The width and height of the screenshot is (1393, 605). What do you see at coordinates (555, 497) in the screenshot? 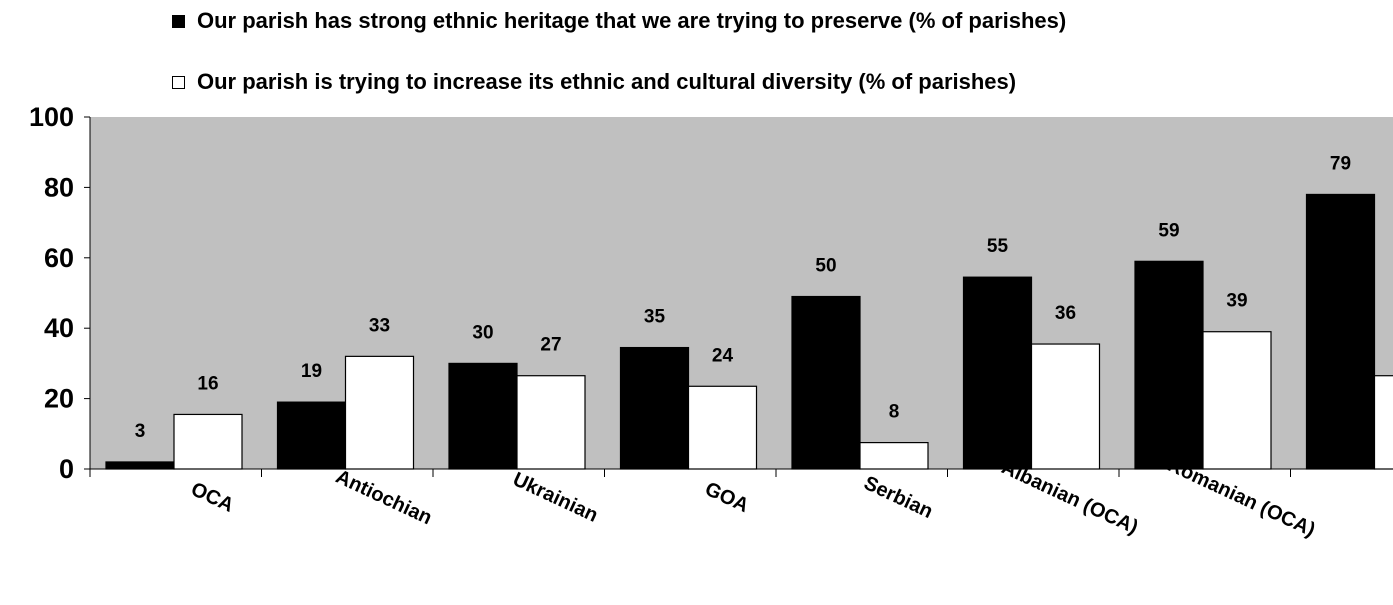
I see `category-label: Ukrainian` at bounding box center [555, 497].